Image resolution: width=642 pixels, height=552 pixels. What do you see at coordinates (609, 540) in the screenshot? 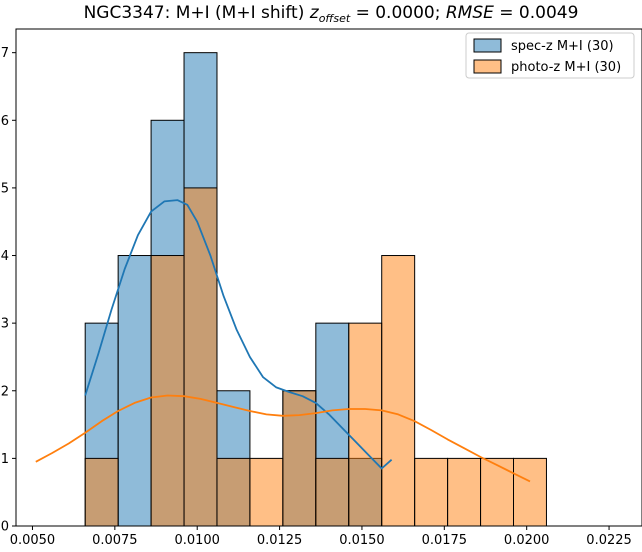
I see `x-tick-label: 0.0225` at bounding box center [609, 540].